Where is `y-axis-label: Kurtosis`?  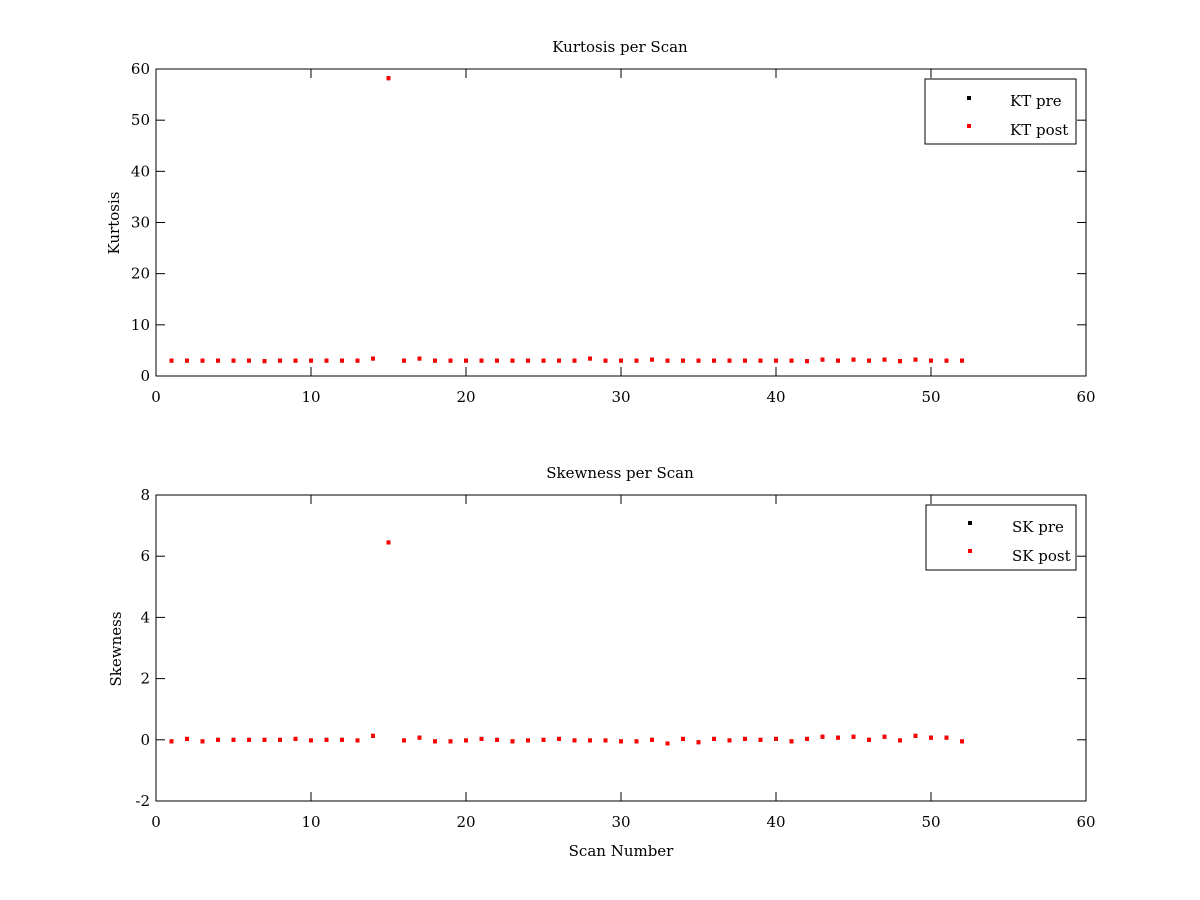 y-axis-label: Kurtosis is located at coordinates (114, 223).